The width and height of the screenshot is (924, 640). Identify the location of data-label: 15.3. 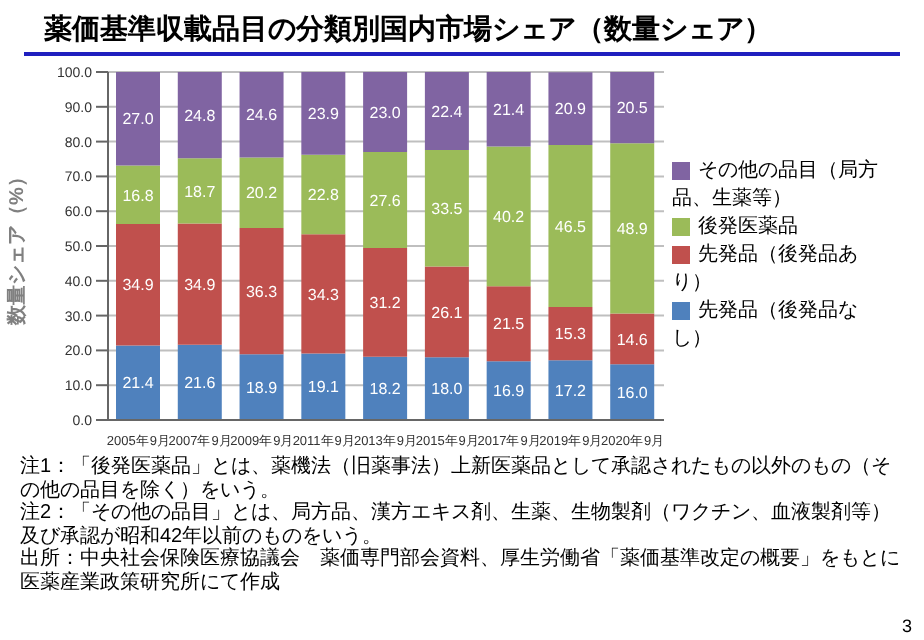
(571, 334).